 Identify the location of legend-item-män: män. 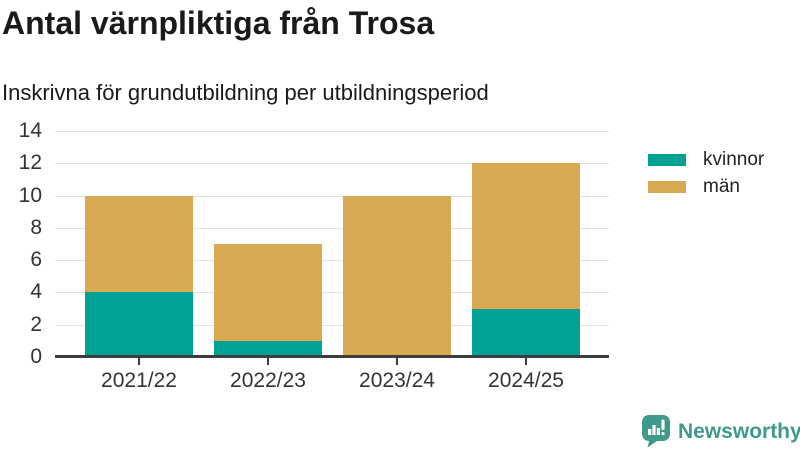
(706, 186).